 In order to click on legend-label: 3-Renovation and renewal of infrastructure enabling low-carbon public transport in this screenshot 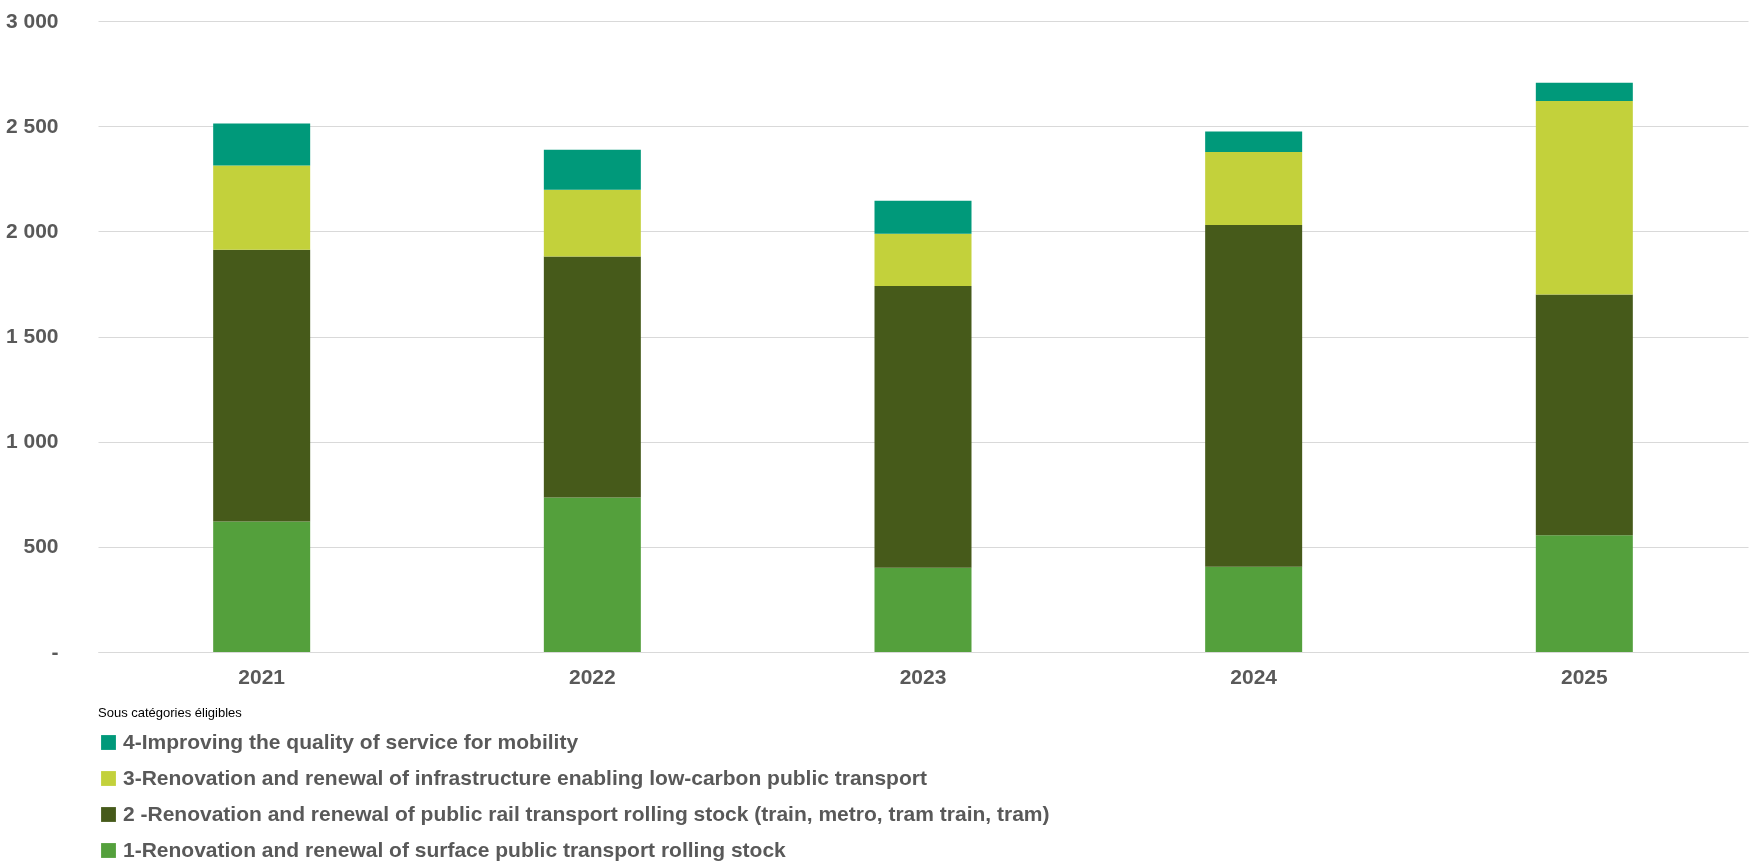, I will do `click(525, 777)`.